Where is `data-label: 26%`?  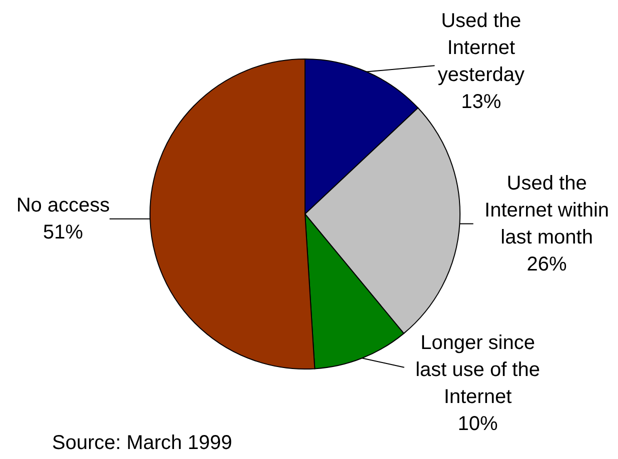 data-label: 26% is located at coordinates (547, 264).